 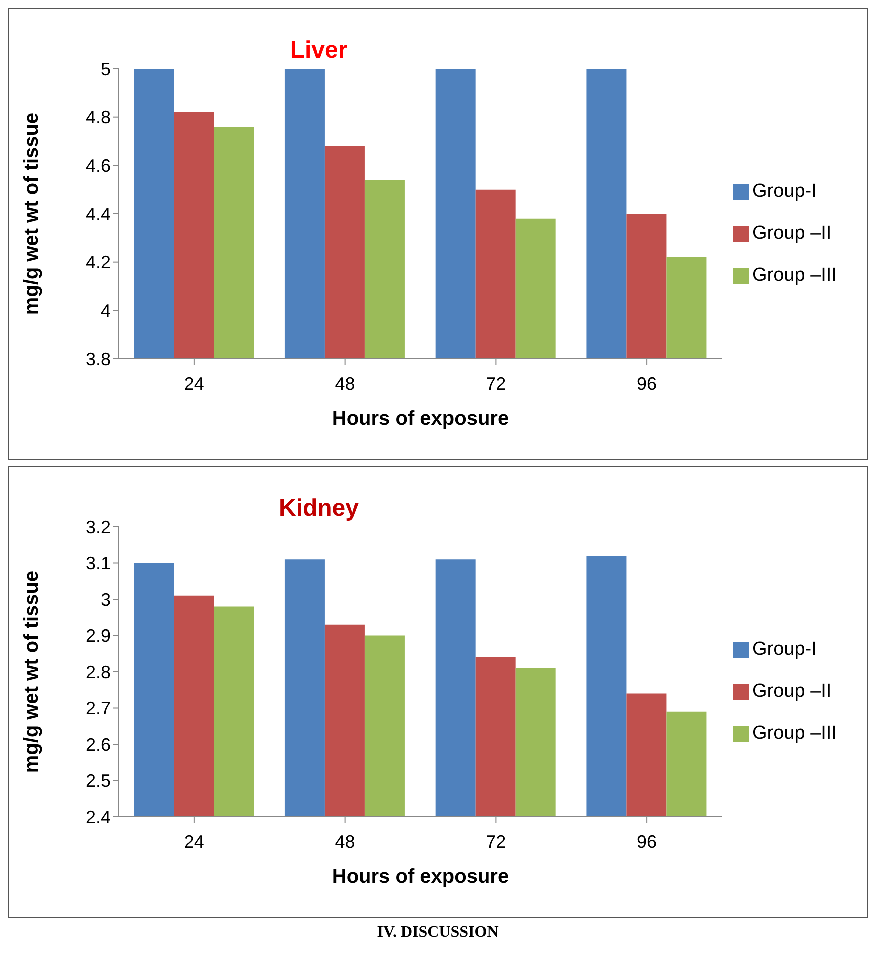 What do you see at coordinates (98, 166) in the screenshot?
I see `y-tick-label: 4.6` at bounding box center [98, 166].